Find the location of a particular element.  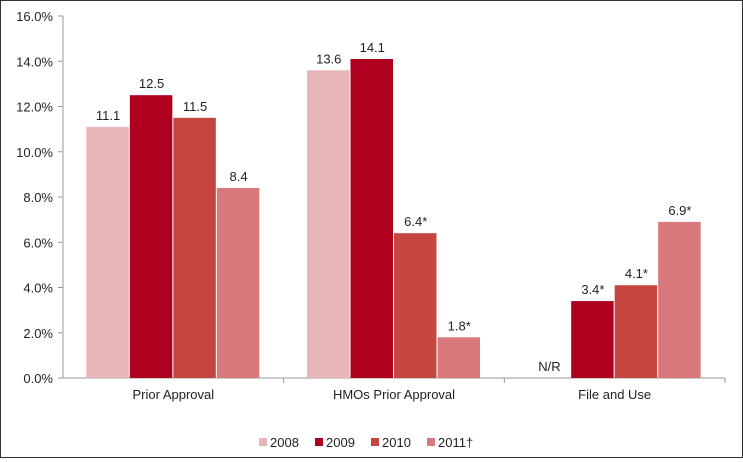

y-tick-label: 4.0% is located at coordinates (38, 288).